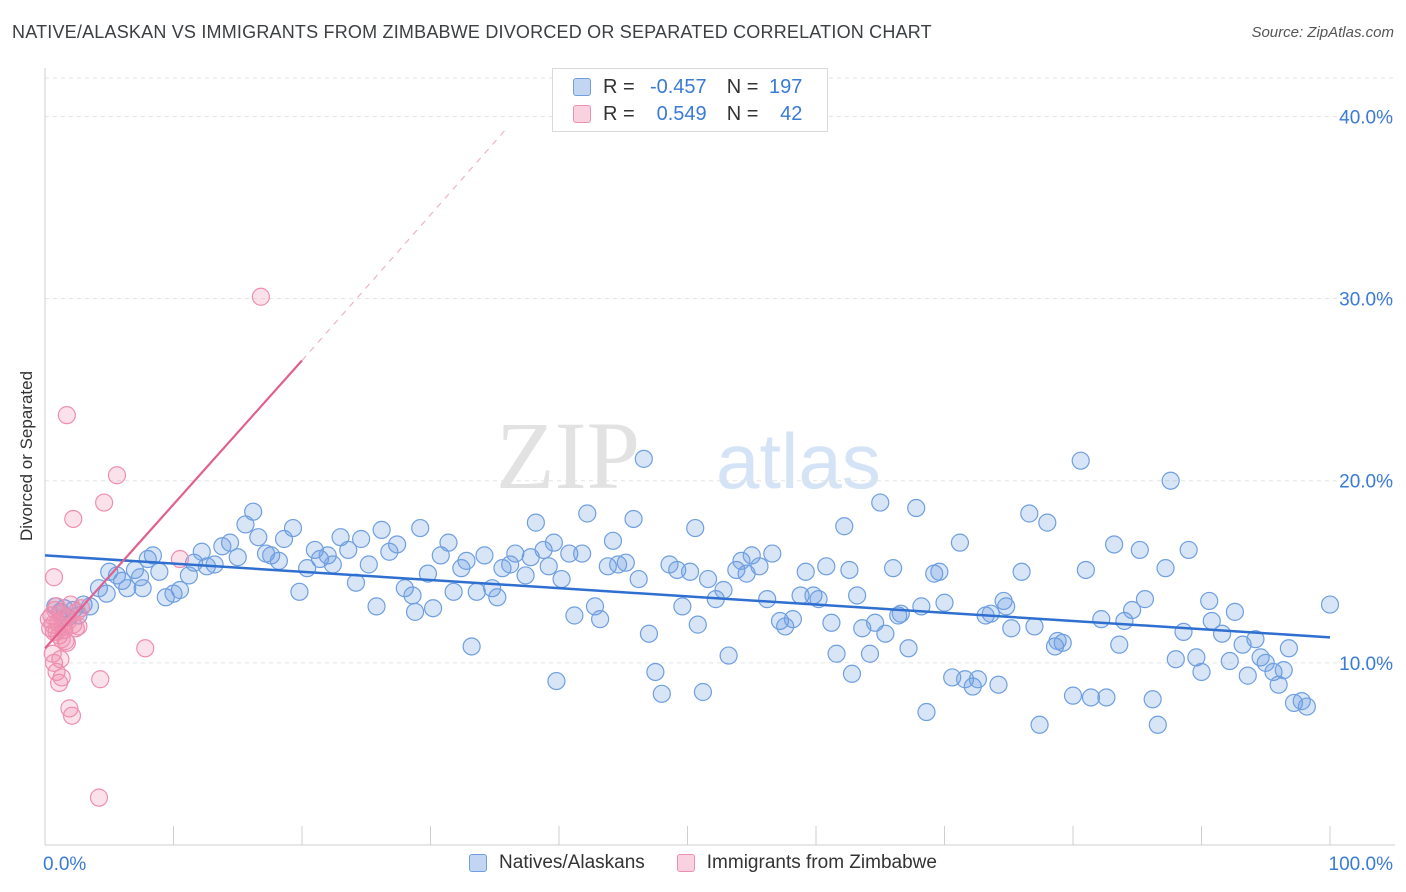 The image size is (1406, 892). What do you see at coordinates (678, 86) in the screenshot?
I see `legend-r-value: -0.457` at bounding box center [678, 86].